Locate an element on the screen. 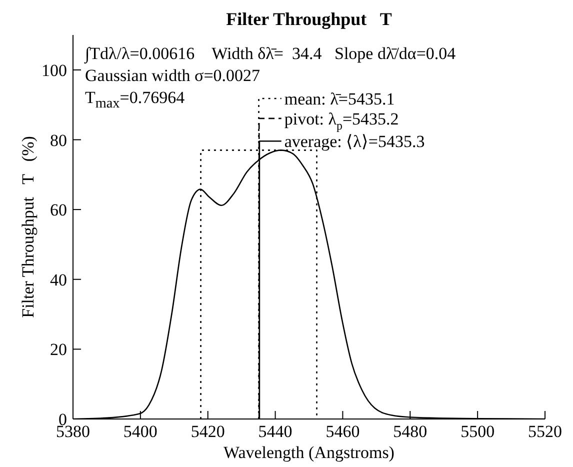  chart-title: Filter Throughput T is located at coordinates (309, 19).